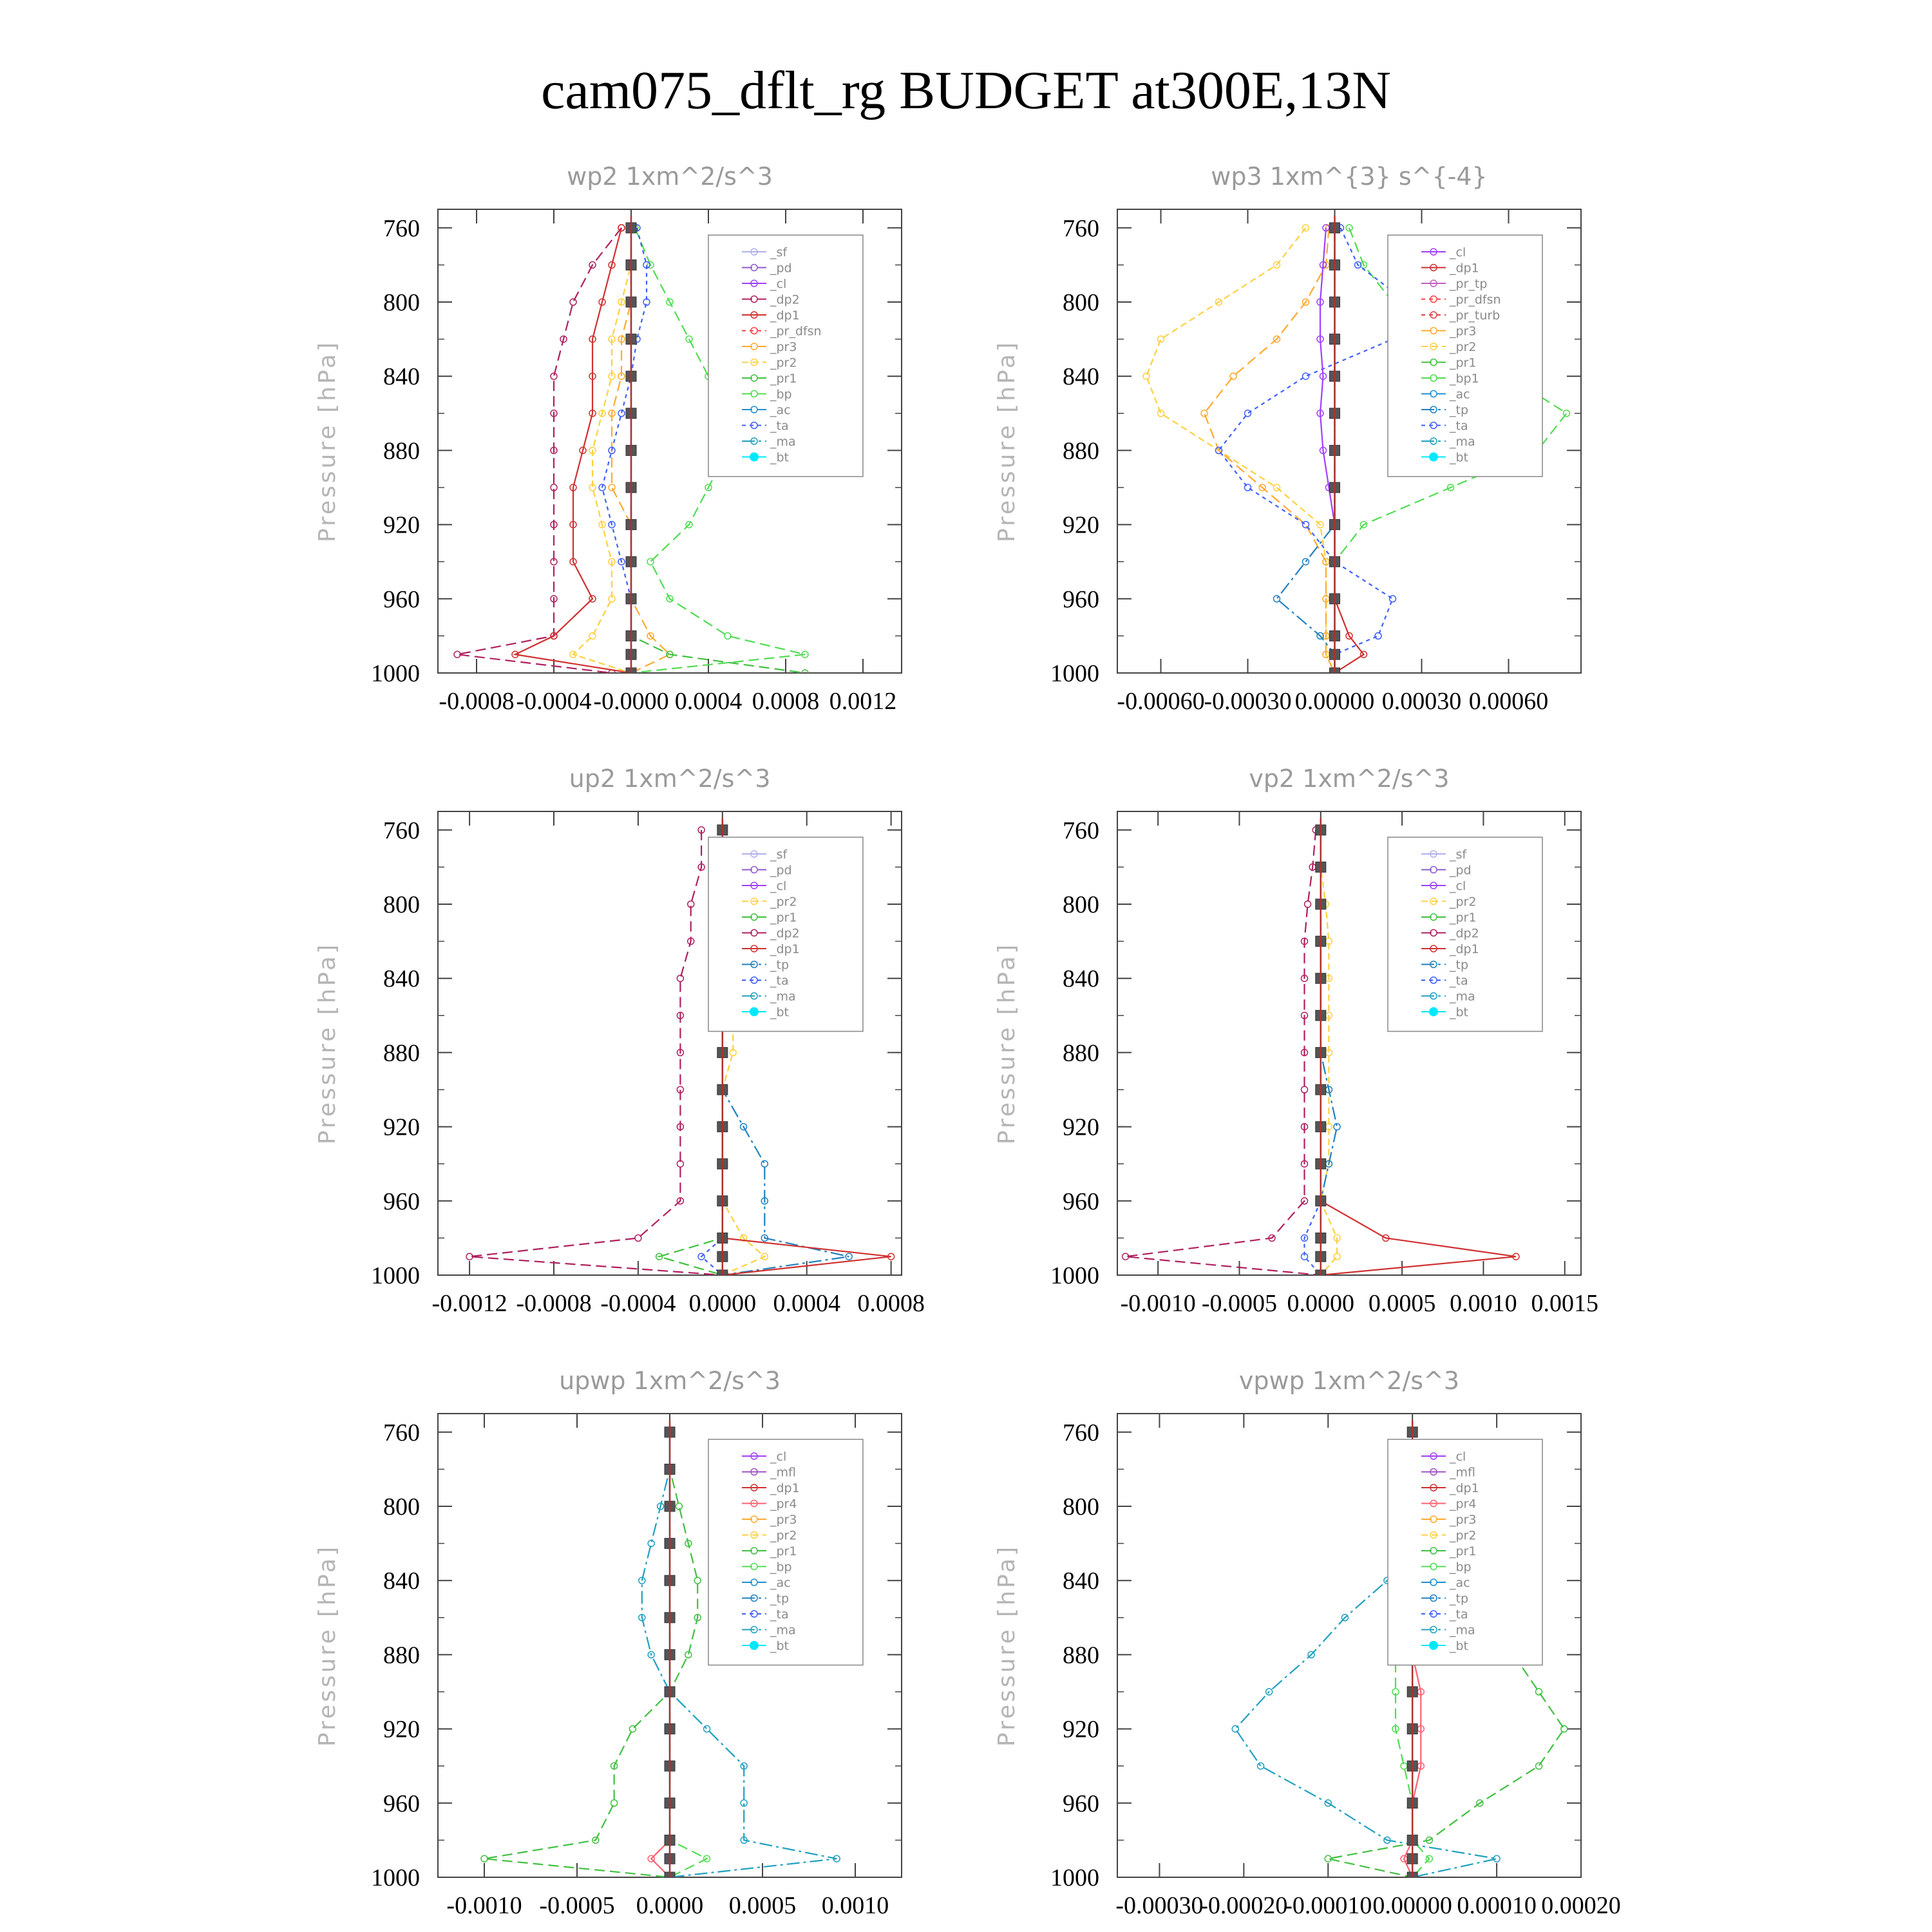 This screenshot has width=1932, height=1932. I want to click on series-line-ta, so click(1313, 450).